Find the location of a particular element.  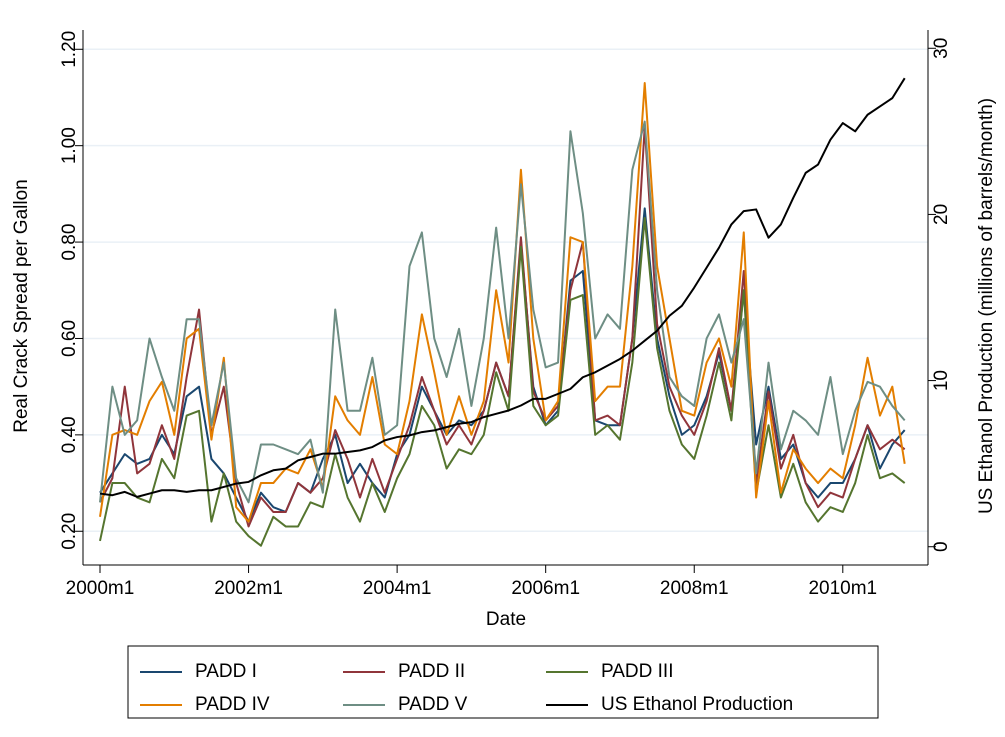

y-tick-label: 0.40 is located at coordinates (69, 434).